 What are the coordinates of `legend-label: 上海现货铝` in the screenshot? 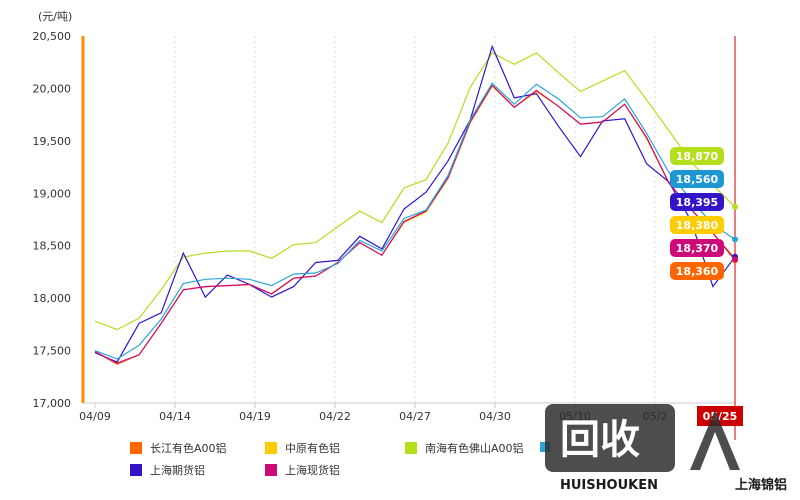 It's located at (312, 470).